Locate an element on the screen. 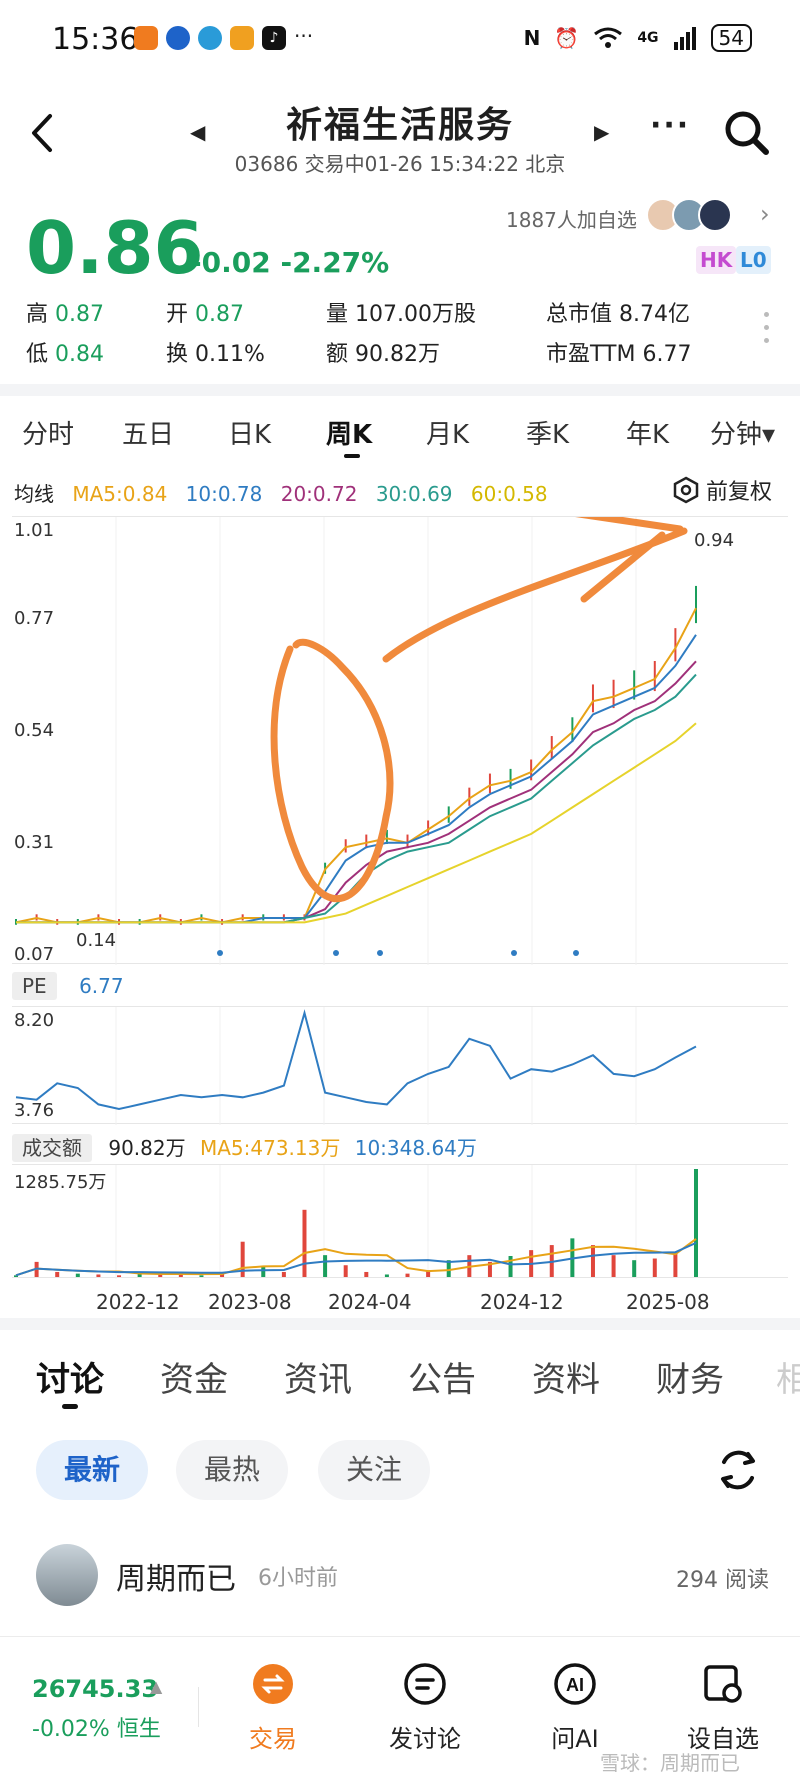 The height and width of the screenshot is (1780, 800). section-divider is located at coordinates (400, 390).